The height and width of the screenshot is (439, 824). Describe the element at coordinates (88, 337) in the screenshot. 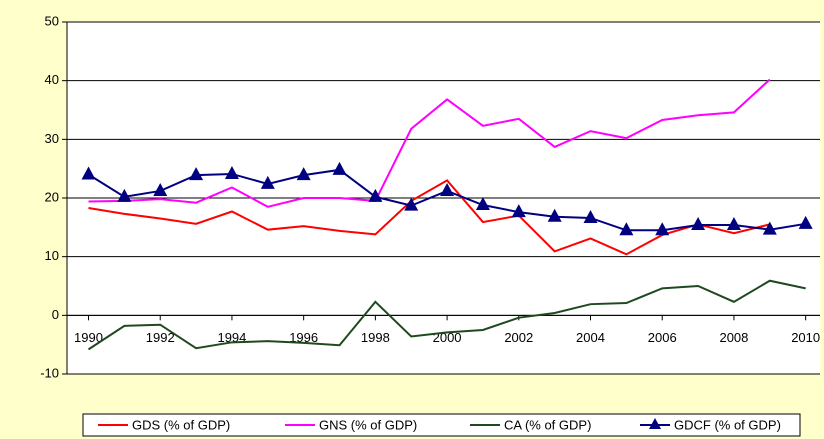

I see `x-tick-label: 1990` at that location.